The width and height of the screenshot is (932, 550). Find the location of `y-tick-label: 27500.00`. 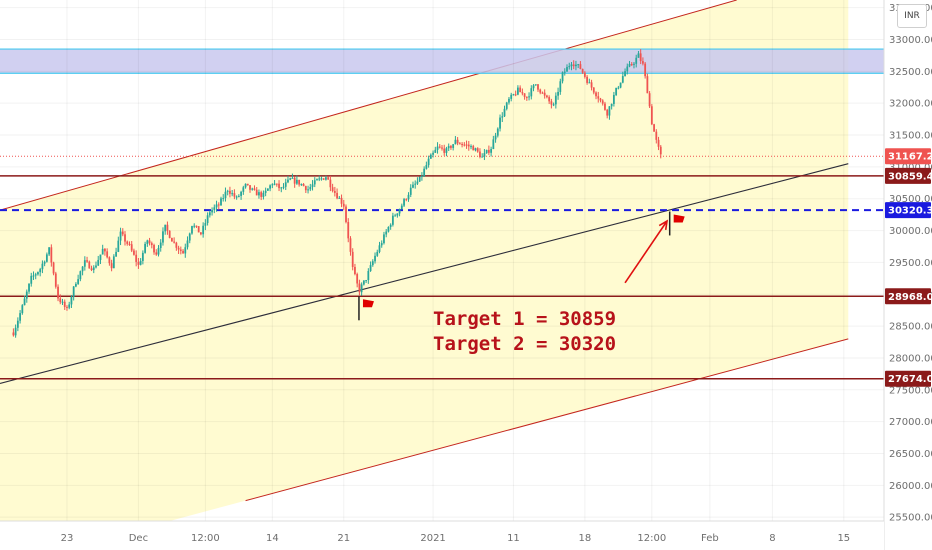

y-tick-label: 27500.00 is located at coordinates (910, 390).